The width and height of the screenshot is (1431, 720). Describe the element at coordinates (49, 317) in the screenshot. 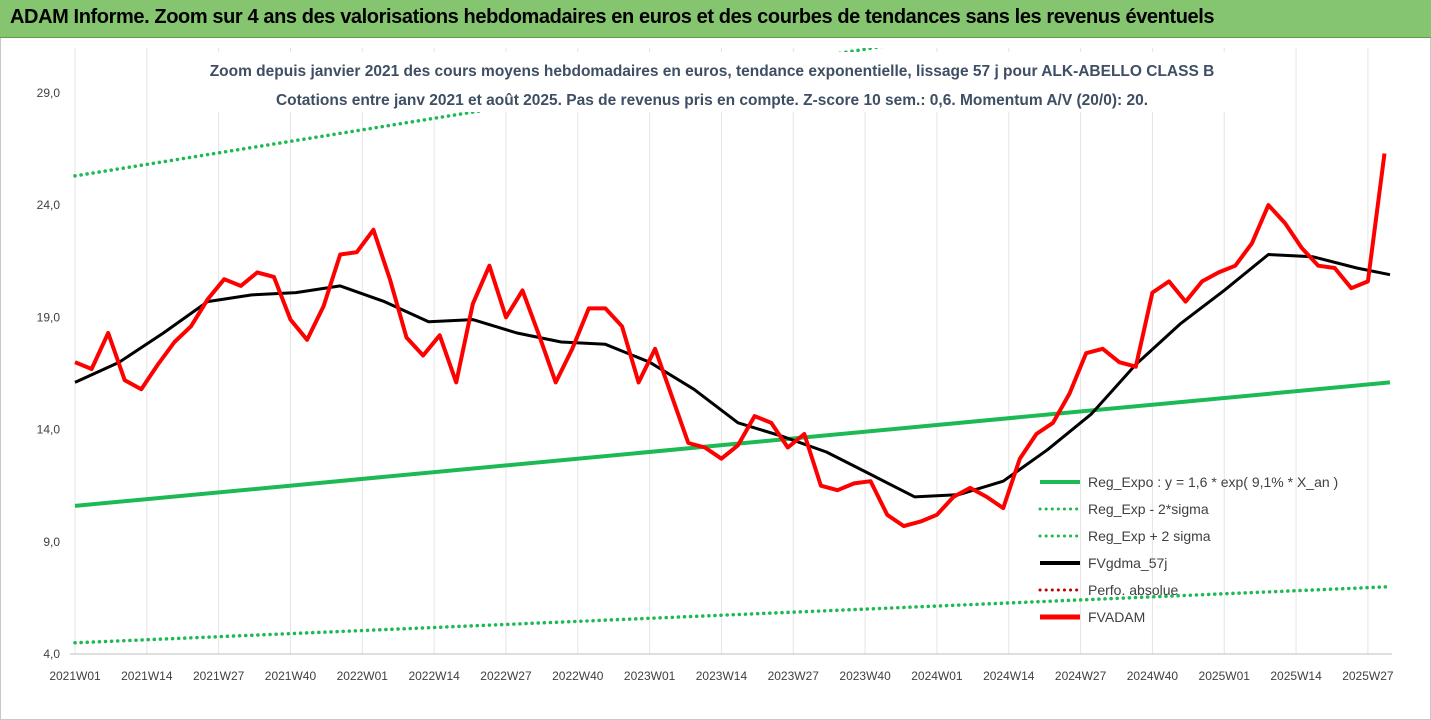

I see `y-tick-label: 19,0` at that location.